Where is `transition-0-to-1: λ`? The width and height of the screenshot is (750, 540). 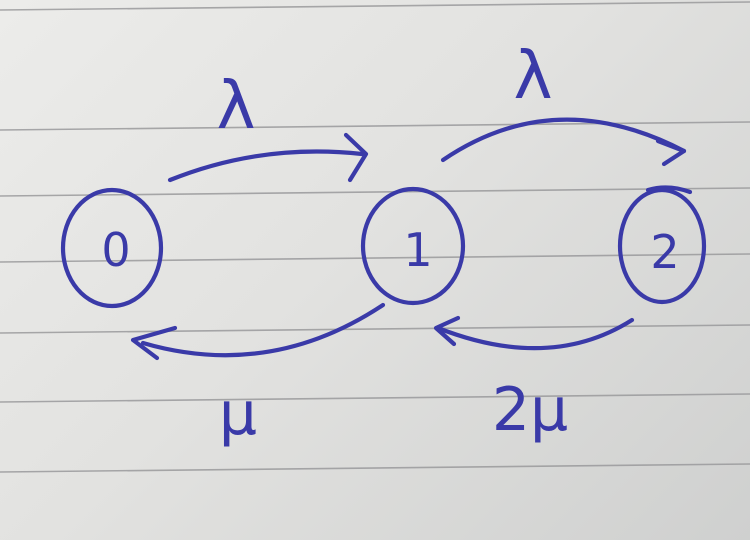 transition-0-to-1: λ is located at coordinates (268, 125).